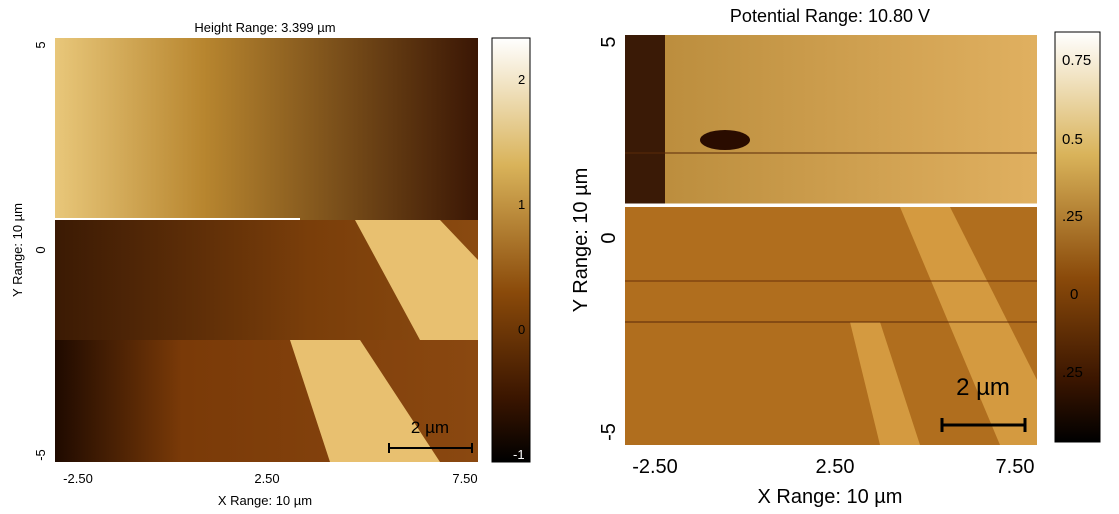  Describe the element at coordinates (521, 79) in the screenshot. I see `colorbar-tick: 2` at that location.